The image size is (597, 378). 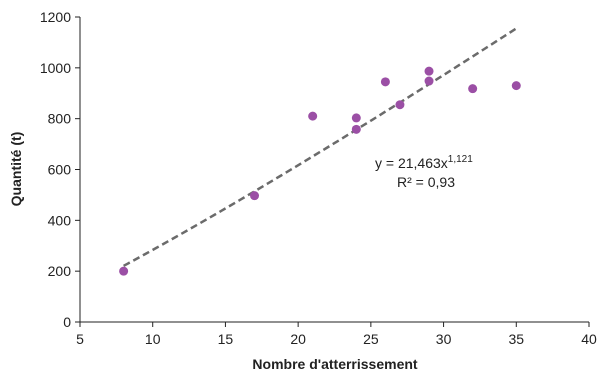 I want to click on y-tick-label: 400, so click(x=60, y=220).